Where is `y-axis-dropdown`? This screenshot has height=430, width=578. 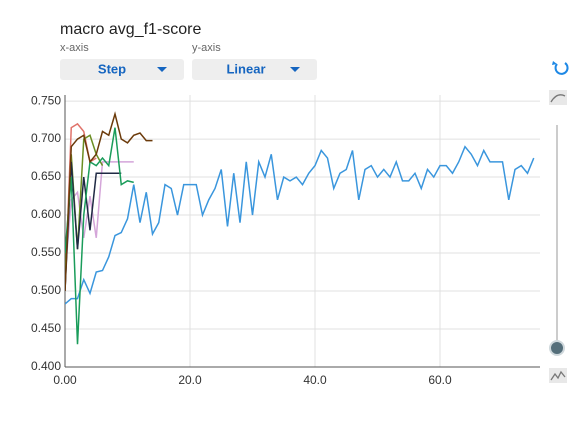 y-axis-dropdown is located at coordinates (254, 69).